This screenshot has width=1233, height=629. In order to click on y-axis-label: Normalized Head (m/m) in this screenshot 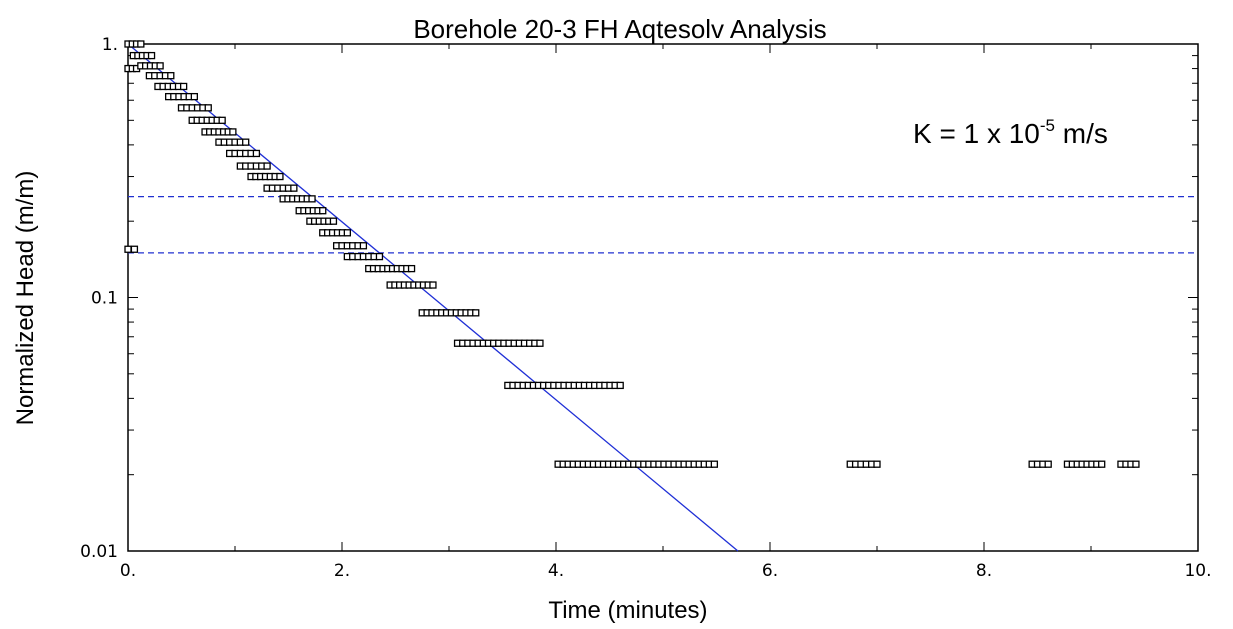, I will do `click(25, 298)`.